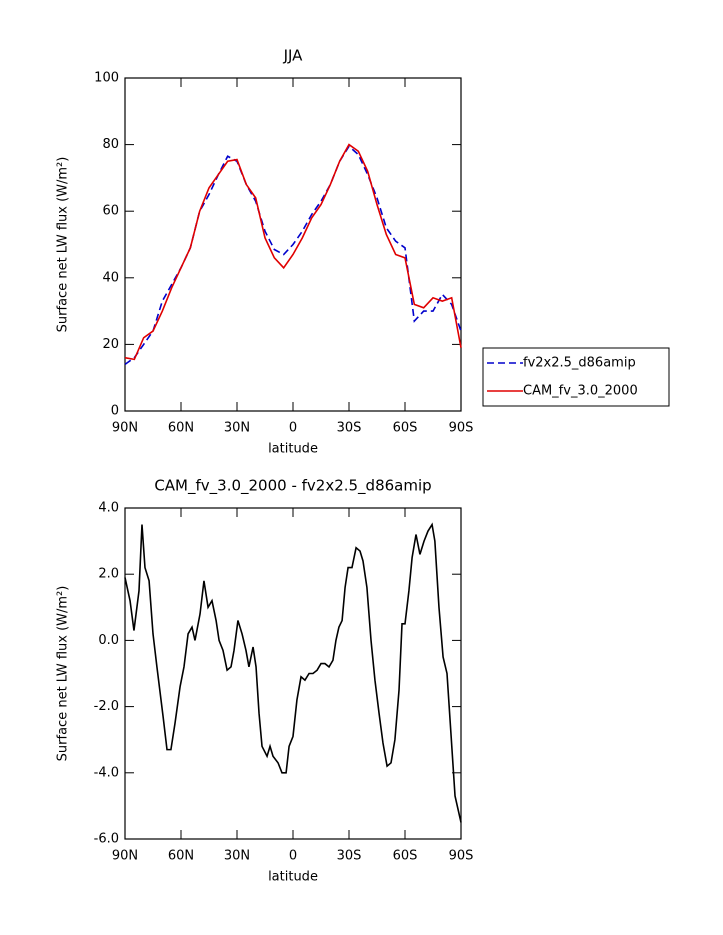 This screenshot has height=935, width=723. What do you see at coordinates (579, 363) in the screenshot?
I see `legend-label: fv2x2.5_d86amip` at bounding box center [579, 363].